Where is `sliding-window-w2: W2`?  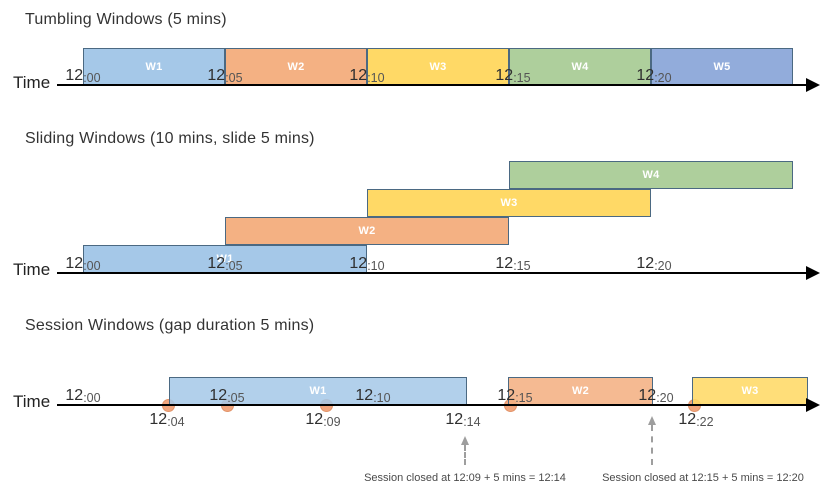 sliding-window-w2: W2 is located at coordinates (367, 231).